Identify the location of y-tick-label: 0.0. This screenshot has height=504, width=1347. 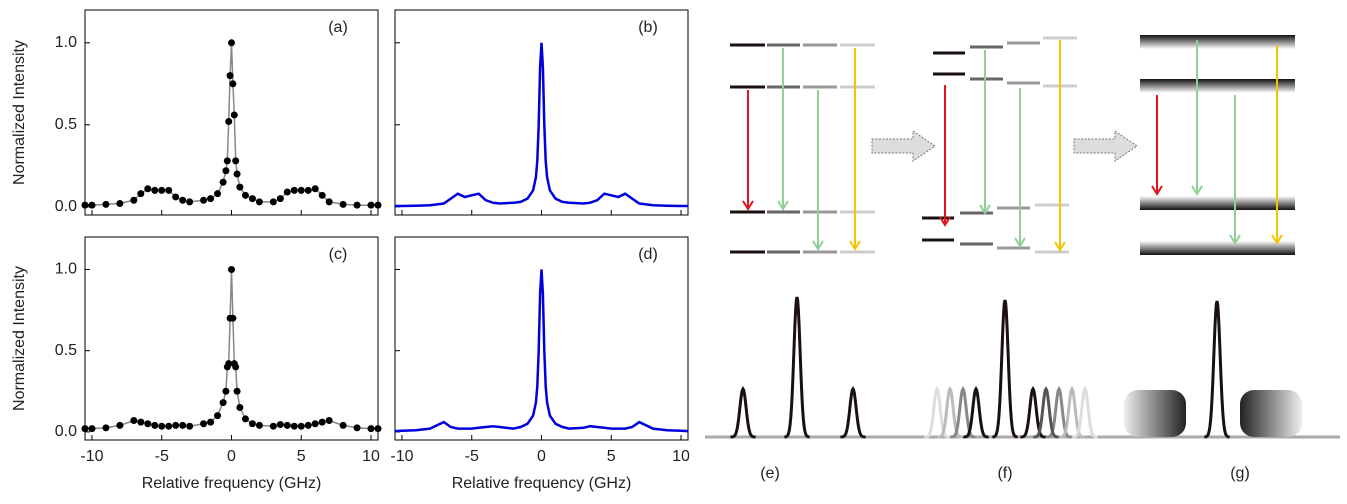
(66, 206).